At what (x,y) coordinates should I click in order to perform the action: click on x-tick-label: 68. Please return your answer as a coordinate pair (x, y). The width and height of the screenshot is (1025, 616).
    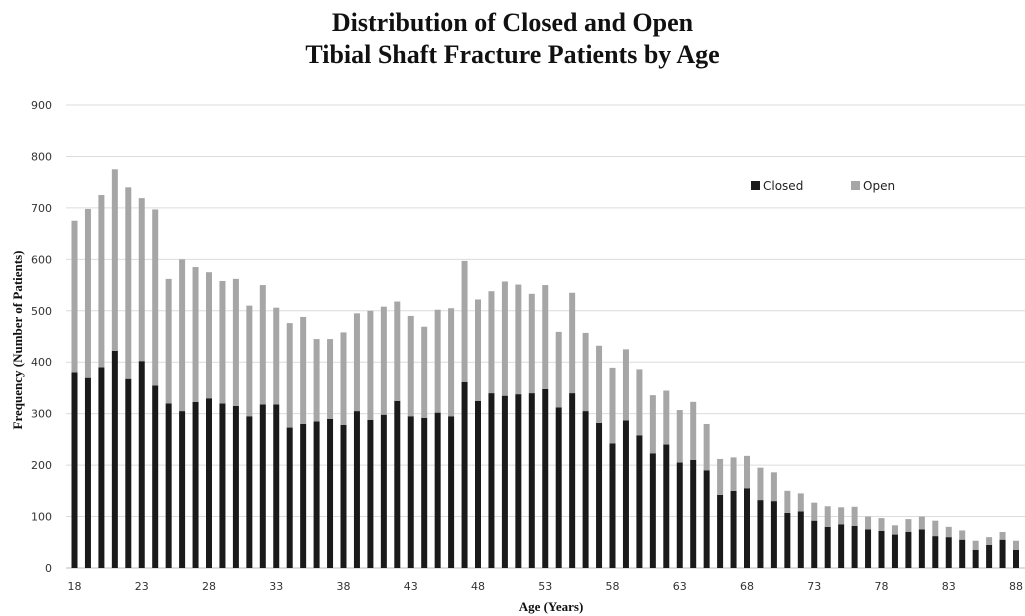
    Looking at the image, I should click on (747, 586).